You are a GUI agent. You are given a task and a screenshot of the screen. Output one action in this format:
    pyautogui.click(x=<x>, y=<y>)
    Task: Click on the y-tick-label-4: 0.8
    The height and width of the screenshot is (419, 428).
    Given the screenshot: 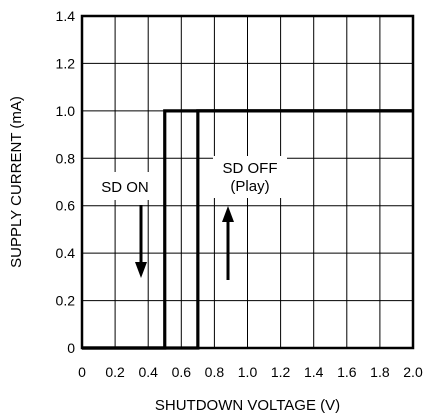 What is the action you would take?
    pyautogui.click(x=66, y=158)
    